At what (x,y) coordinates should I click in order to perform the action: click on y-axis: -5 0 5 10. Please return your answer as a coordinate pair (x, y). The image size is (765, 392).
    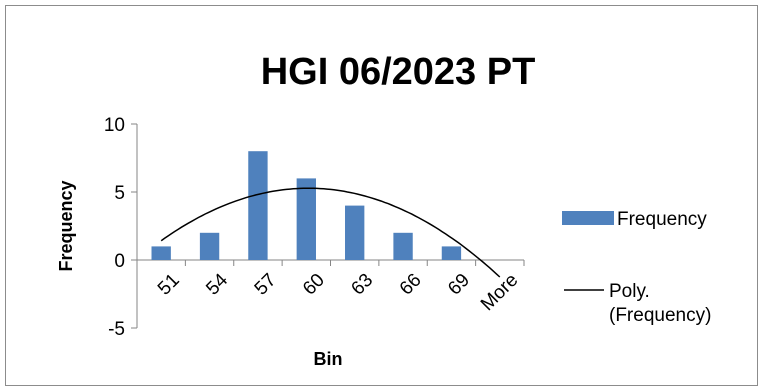
    Looking at the image, I should click on (121, 227).